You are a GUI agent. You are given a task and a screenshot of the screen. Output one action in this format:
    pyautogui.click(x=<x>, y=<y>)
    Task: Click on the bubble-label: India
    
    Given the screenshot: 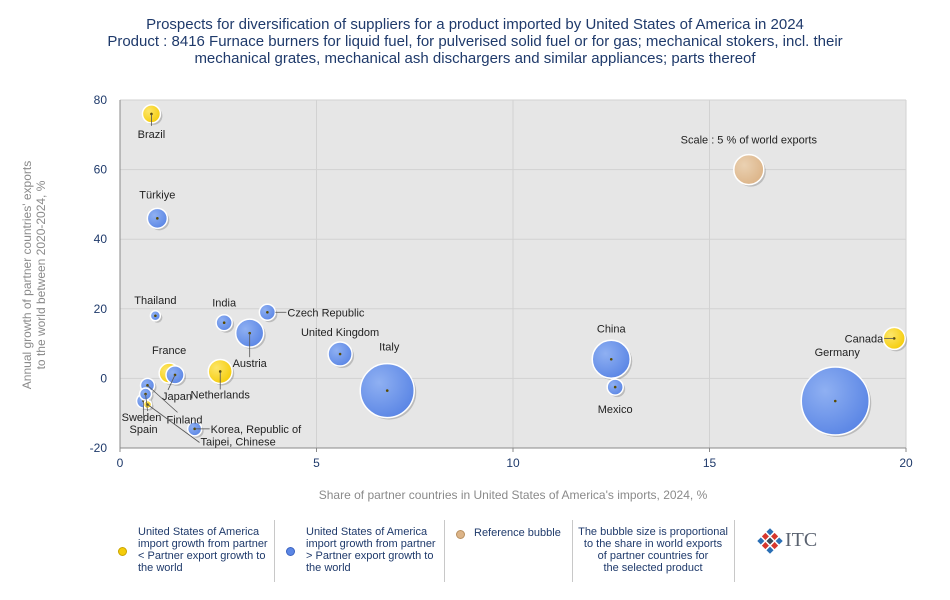 What is the action you would take?
    pyautogui.click(x=224, y=304)
    